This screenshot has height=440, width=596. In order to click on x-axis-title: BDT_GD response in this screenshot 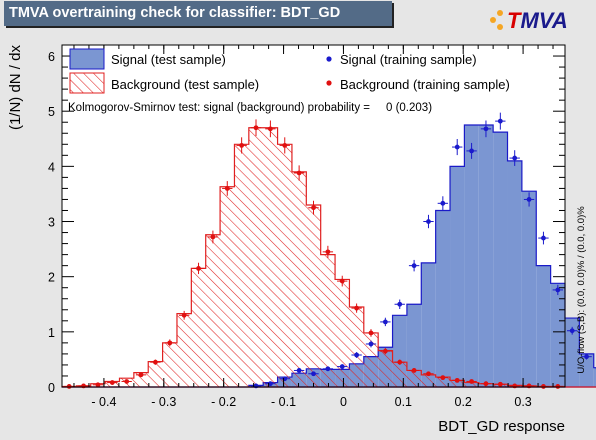, I will do `click(501, 426)`.